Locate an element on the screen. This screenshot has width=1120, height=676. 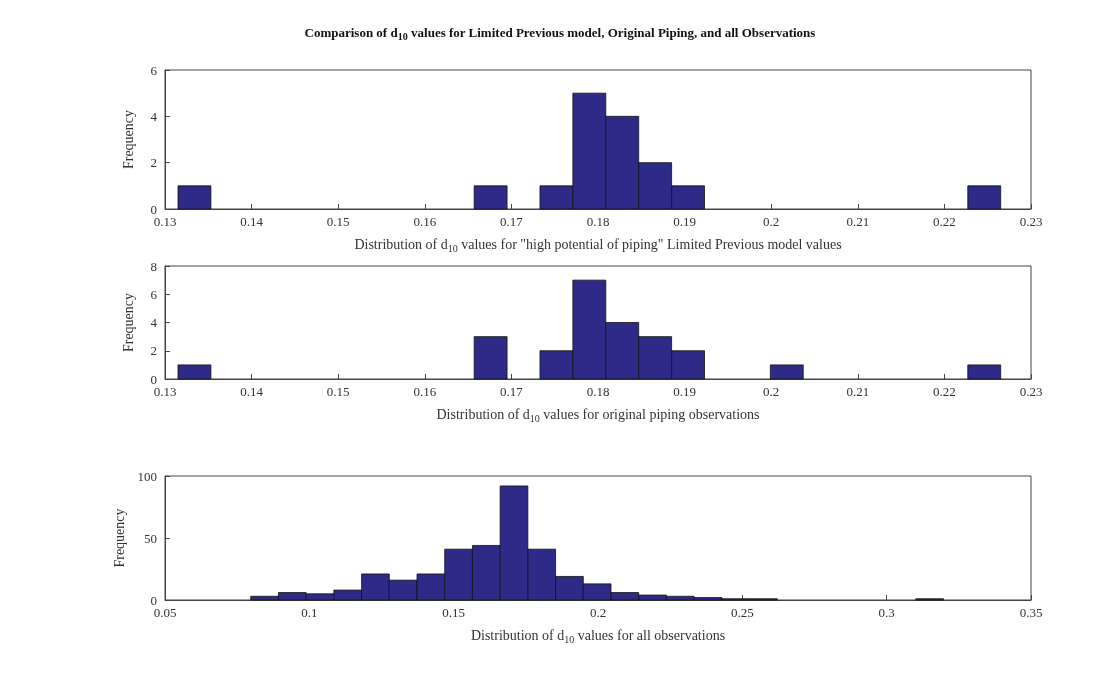
x-tick-label: 0.35 is located at coordinates (1031, 612).